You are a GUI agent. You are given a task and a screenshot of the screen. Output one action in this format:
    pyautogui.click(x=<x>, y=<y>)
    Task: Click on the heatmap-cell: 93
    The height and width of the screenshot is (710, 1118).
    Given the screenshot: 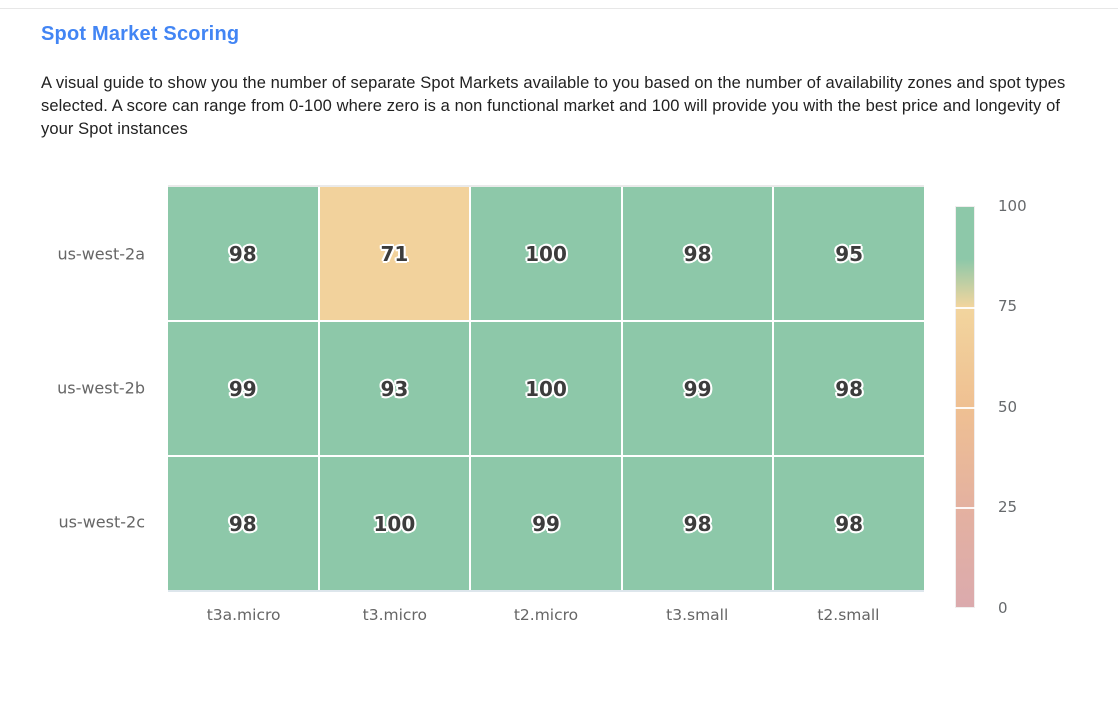 What is the action you would take?
    pyautogui.click(x=394, y=388)
    